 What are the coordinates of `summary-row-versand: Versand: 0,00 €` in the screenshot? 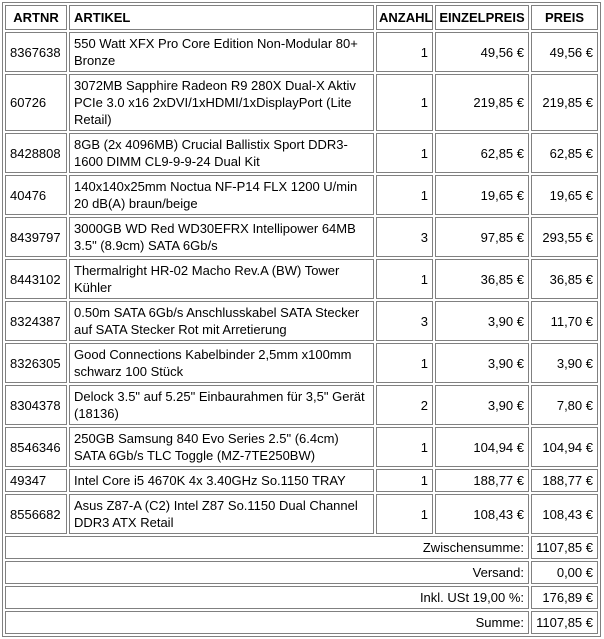 It's located at (301, 572).